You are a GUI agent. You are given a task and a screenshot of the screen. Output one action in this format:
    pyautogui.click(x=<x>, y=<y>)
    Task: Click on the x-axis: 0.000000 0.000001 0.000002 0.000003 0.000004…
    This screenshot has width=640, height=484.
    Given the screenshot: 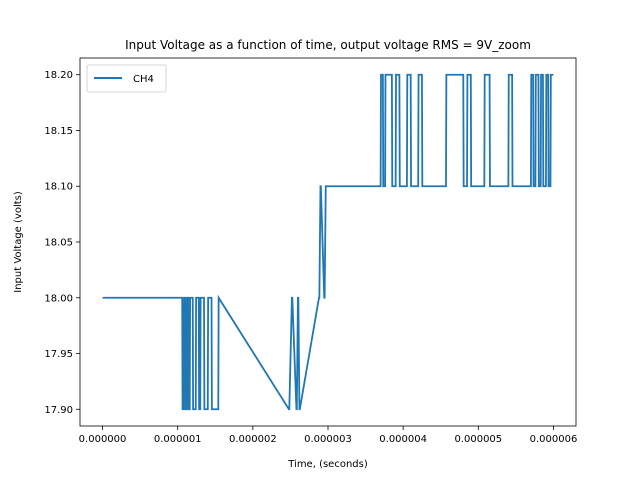 What is the action you would take?
    pyautogui.click(x=328, y=435)
    